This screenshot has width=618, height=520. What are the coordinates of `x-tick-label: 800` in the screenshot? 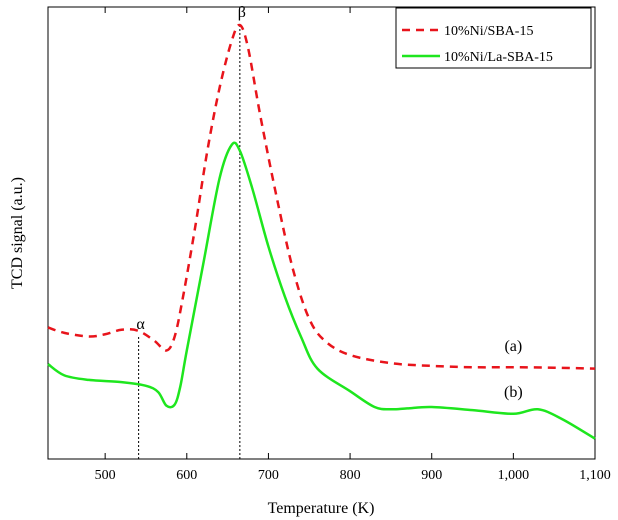 It's located at (350, 475).